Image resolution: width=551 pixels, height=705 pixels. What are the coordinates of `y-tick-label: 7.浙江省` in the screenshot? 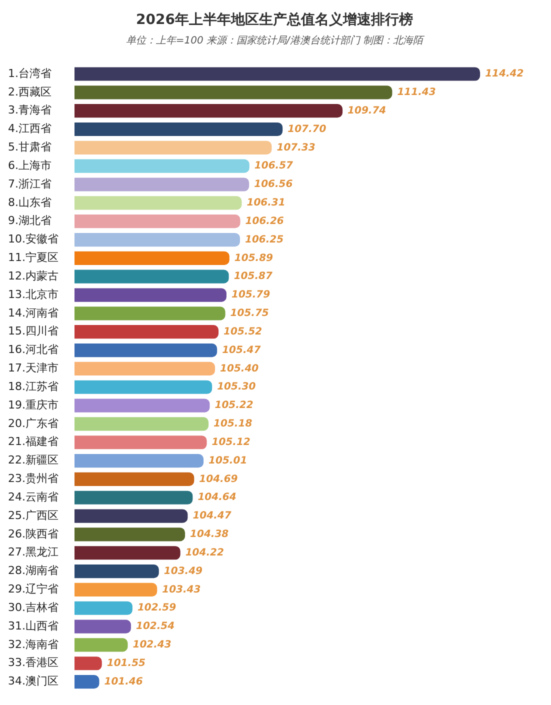 It's located at (30, 183).